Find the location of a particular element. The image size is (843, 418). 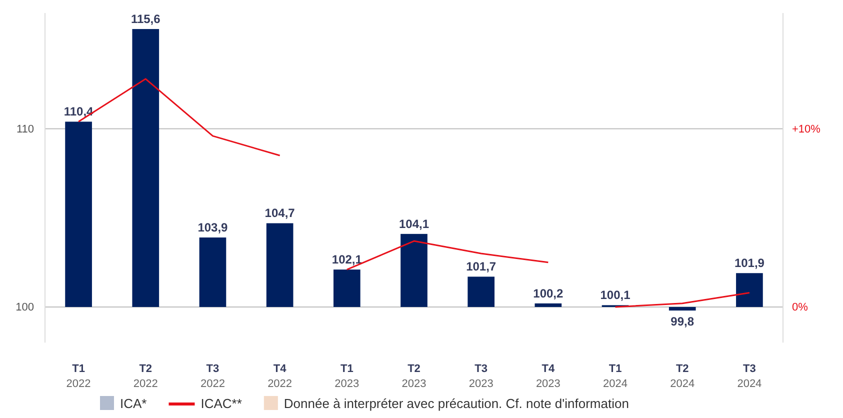

data-label: 104,1 is located at coordinates (414, 223).